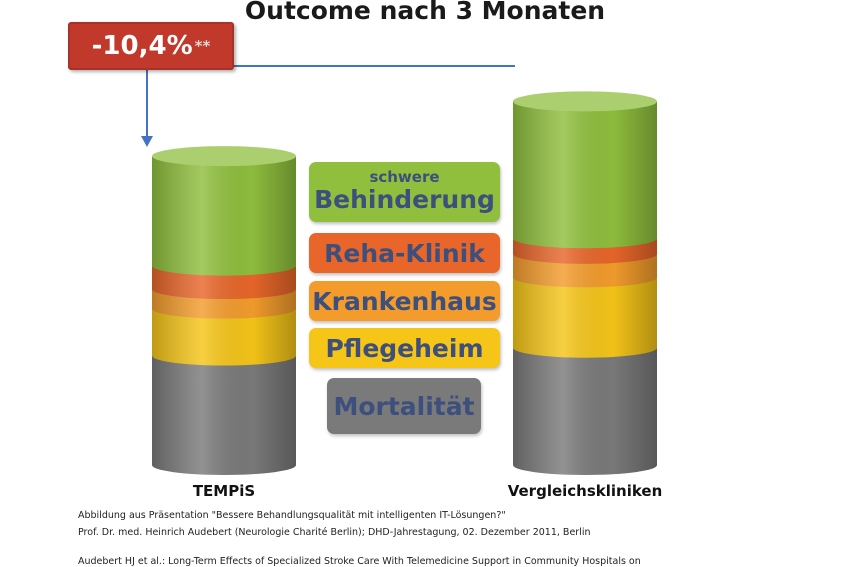 Image resolution: width=850 pixels, height=567 pixels. I want to click on legend-mortalitaet: Mortalität, so click(404, 406).